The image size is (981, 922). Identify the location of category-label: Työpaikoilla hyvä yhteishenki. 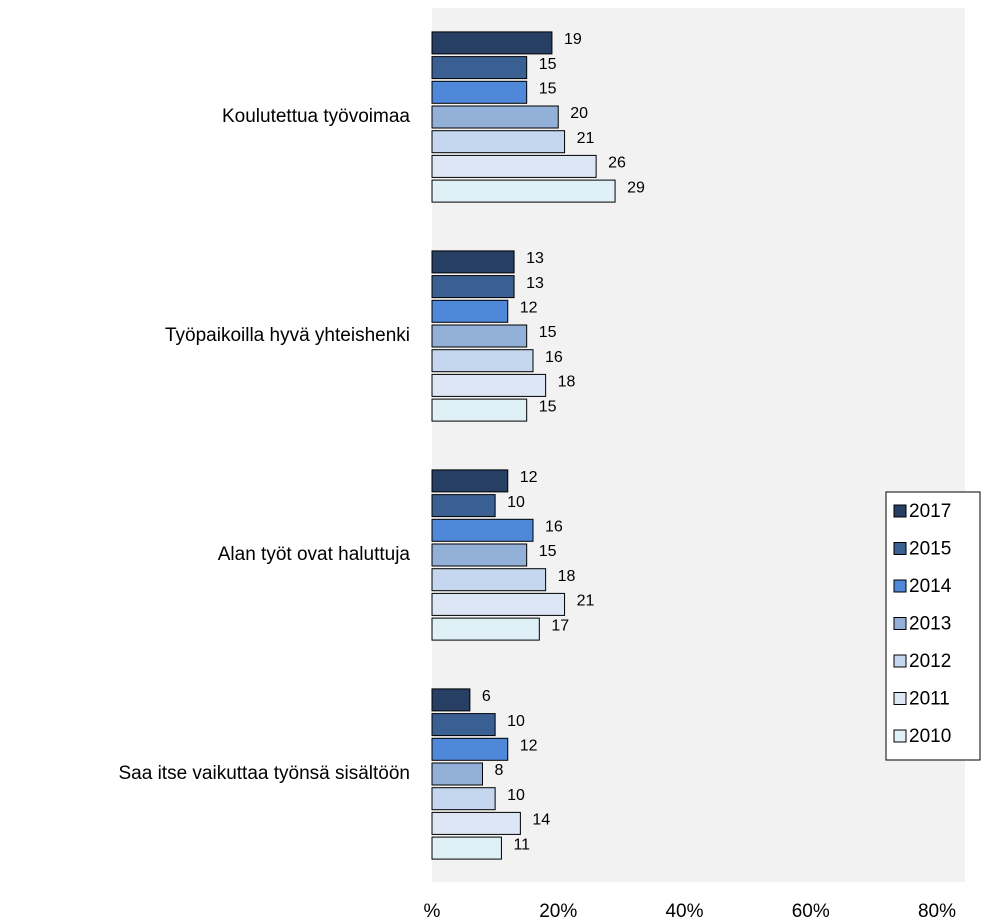
(287, 335).